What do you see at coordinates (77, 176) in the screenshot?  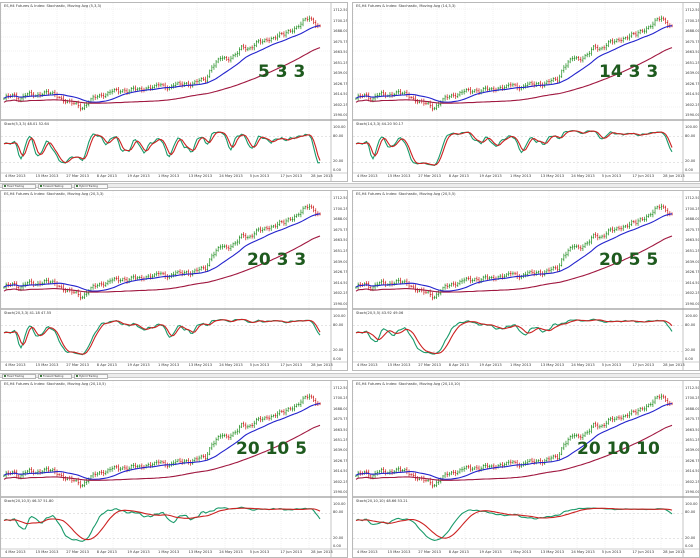 I see `time-scale-label: 27 Mar 2013` at bounding box center [77, 176].